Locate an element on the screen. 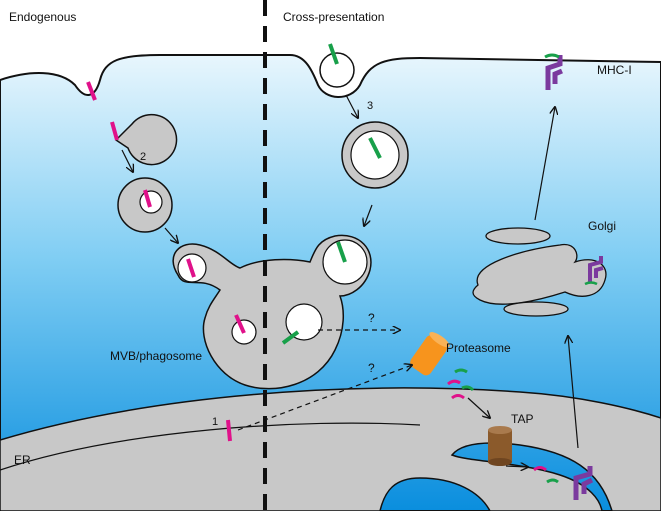  peptide-mvb-escaping is located at coordinates (290, 337).